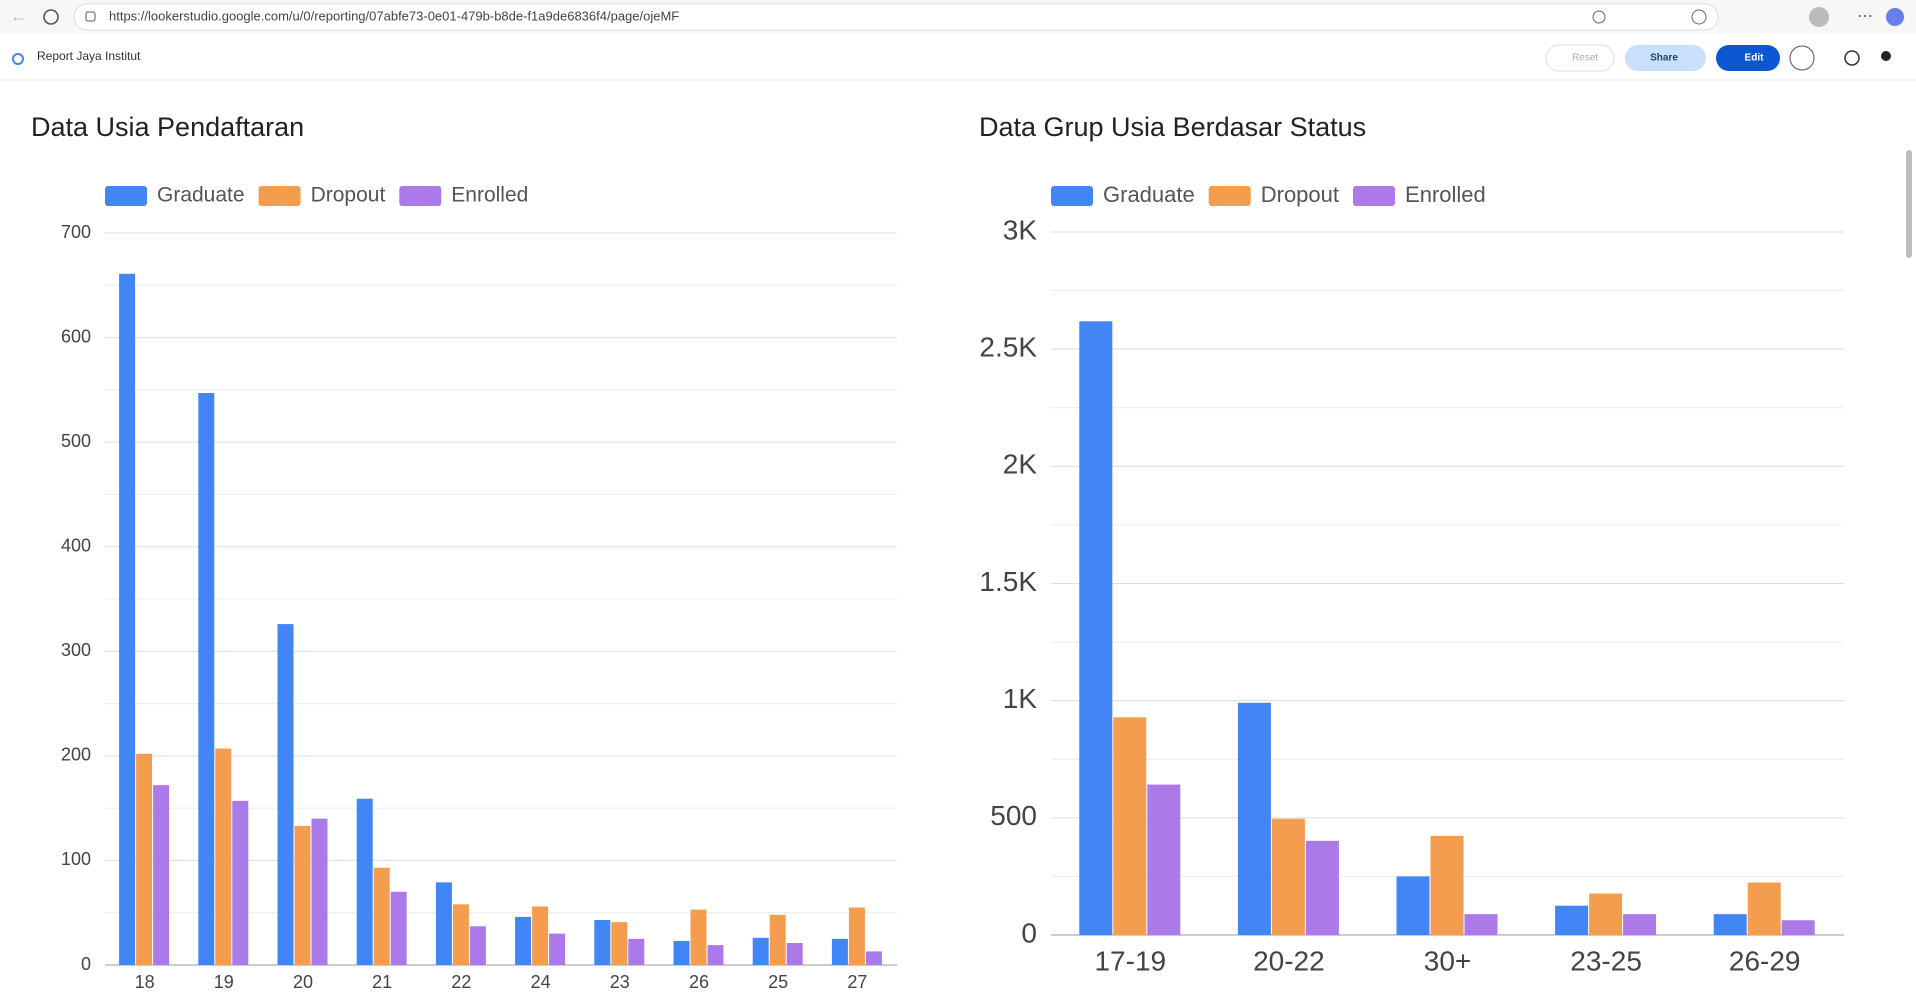 The height and width of the screenshot is (1003, 1916). Describe the element at coordinates (224, 982) in the screenshot. I see `x-tick-label: 19` at that location.